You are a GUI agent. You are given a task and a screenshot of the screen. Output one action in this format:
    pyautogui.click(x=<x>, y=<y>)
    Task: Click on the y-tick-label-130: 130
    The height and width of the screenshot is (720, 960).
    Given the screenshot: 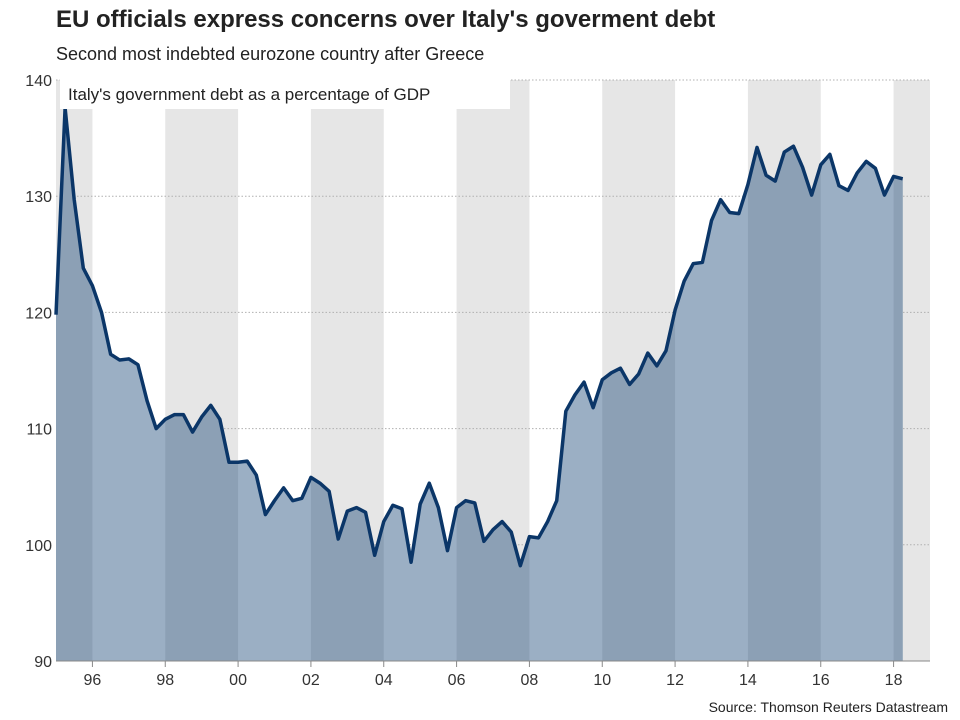 What is the action you would take?
    pyautogui.click(x=38, y=197)
    